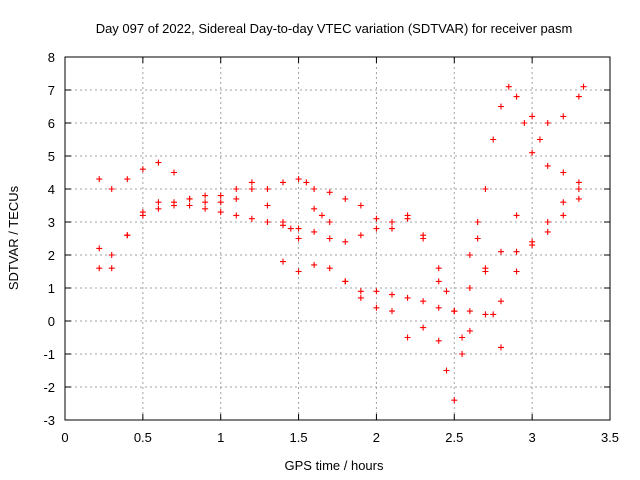 The image size is (640, 480). What do you see at coordinates (299, 437) in the screenshot?
I see `x-tick-label: 1.5` at bounding box center [299, 437].